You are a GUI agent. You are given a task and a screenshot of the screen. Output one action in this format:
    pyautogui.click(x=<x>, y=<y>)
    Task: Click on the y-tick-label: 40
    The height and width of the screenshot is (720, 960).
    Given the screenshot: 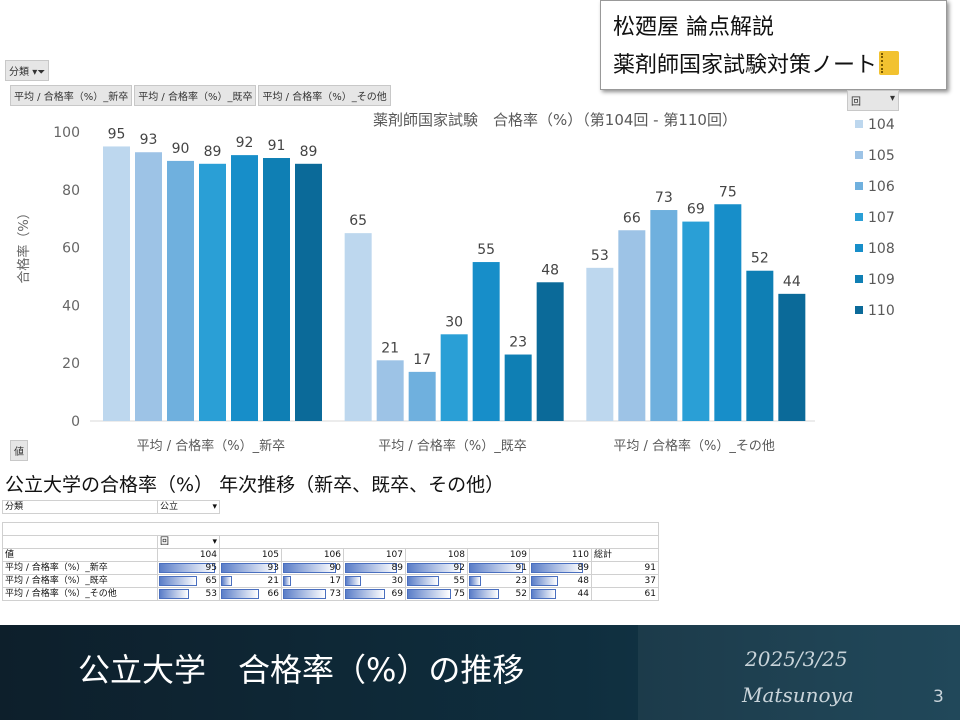 What is the action you would take?
    pyautogui.click(x=71, y=306)
    